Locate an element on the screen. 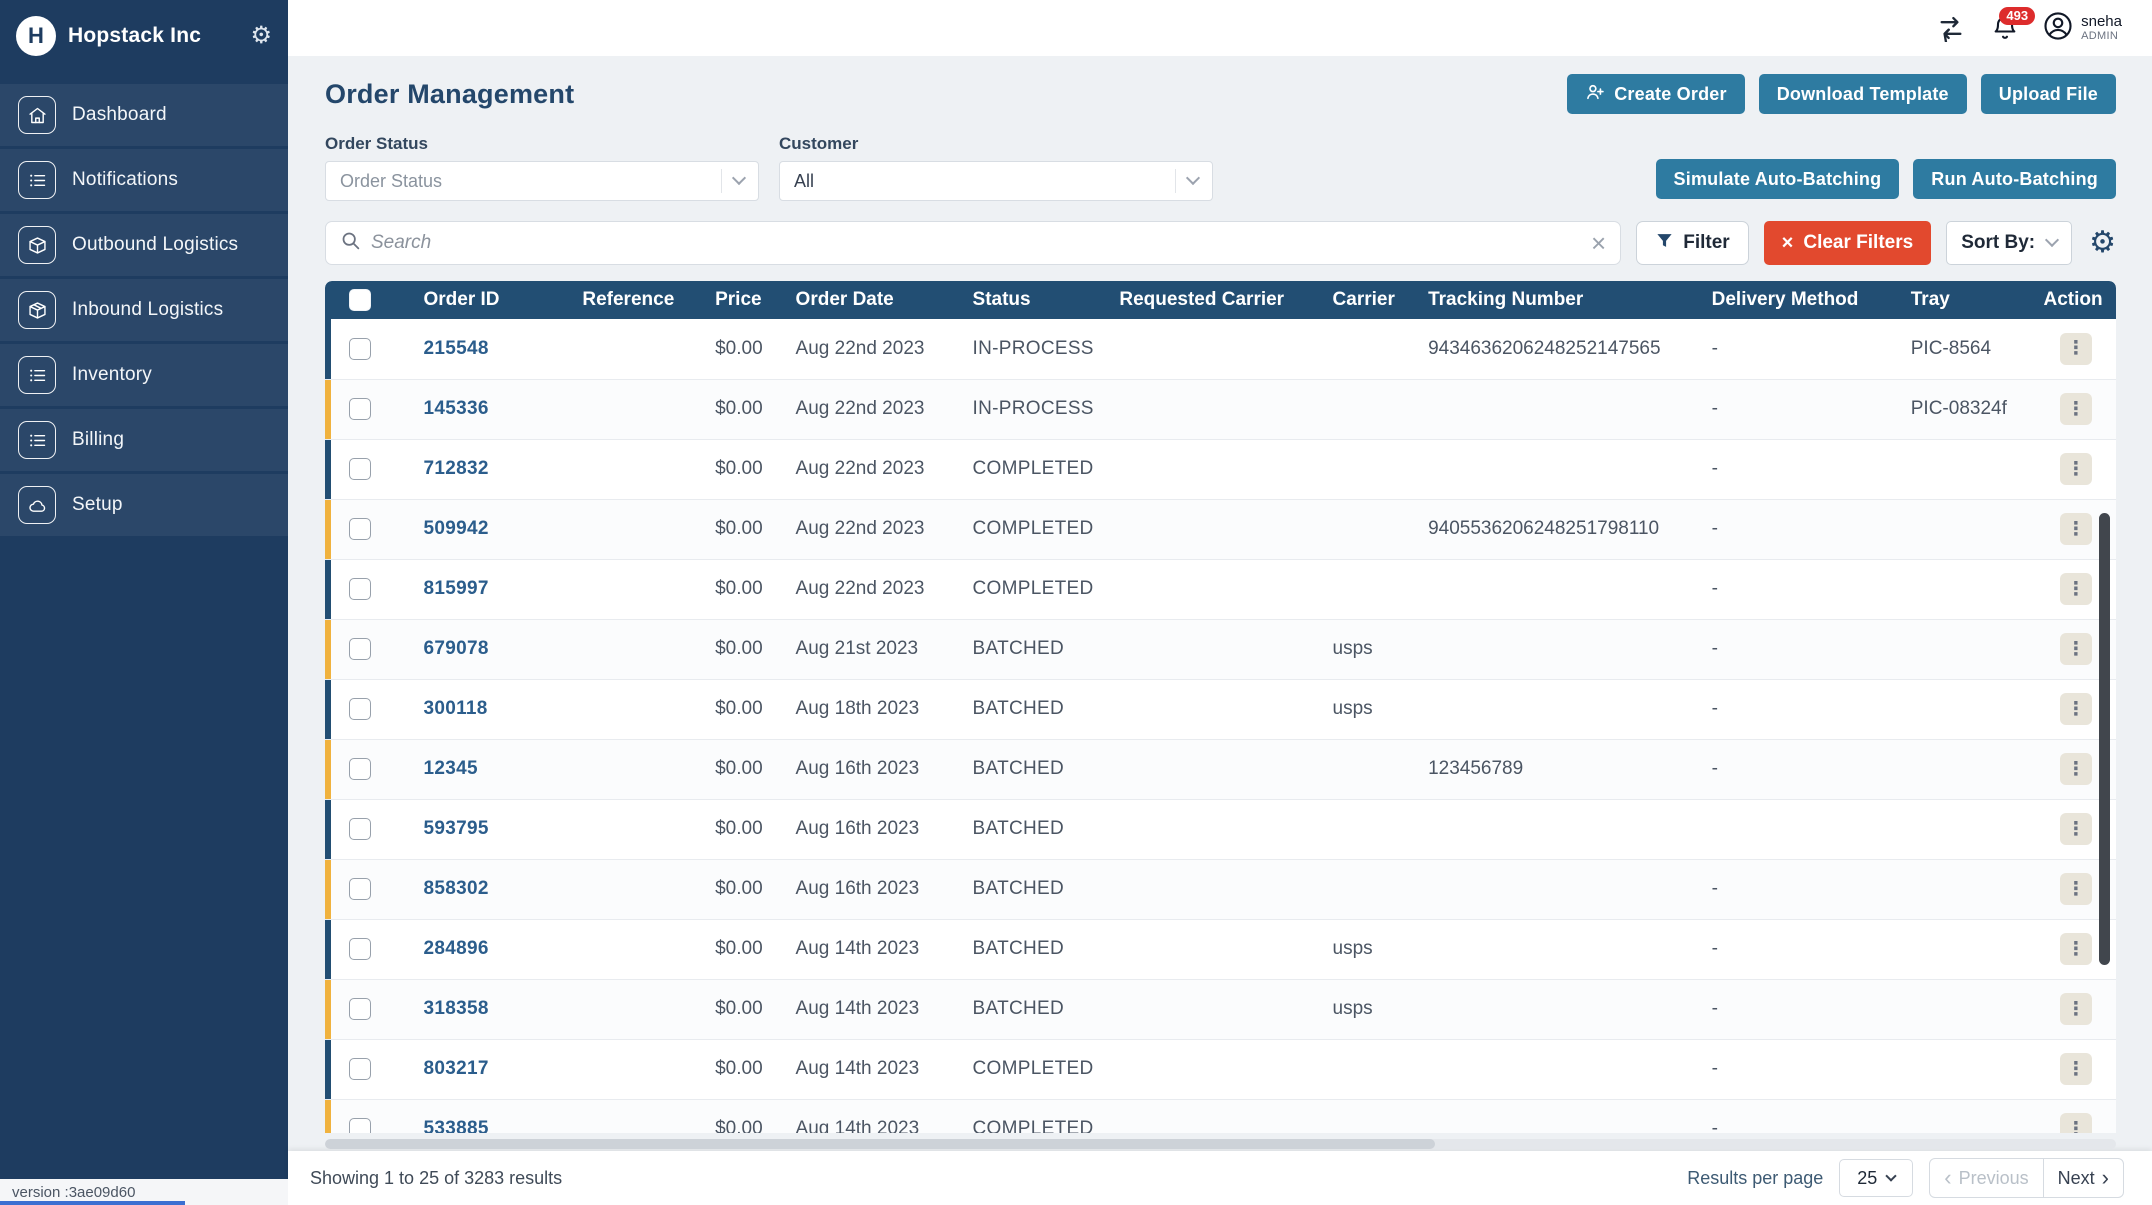 The width and height of the screenshot is (2152, 1205). horizontal-scrollbar-track is located at coordinates (1220, 1144).